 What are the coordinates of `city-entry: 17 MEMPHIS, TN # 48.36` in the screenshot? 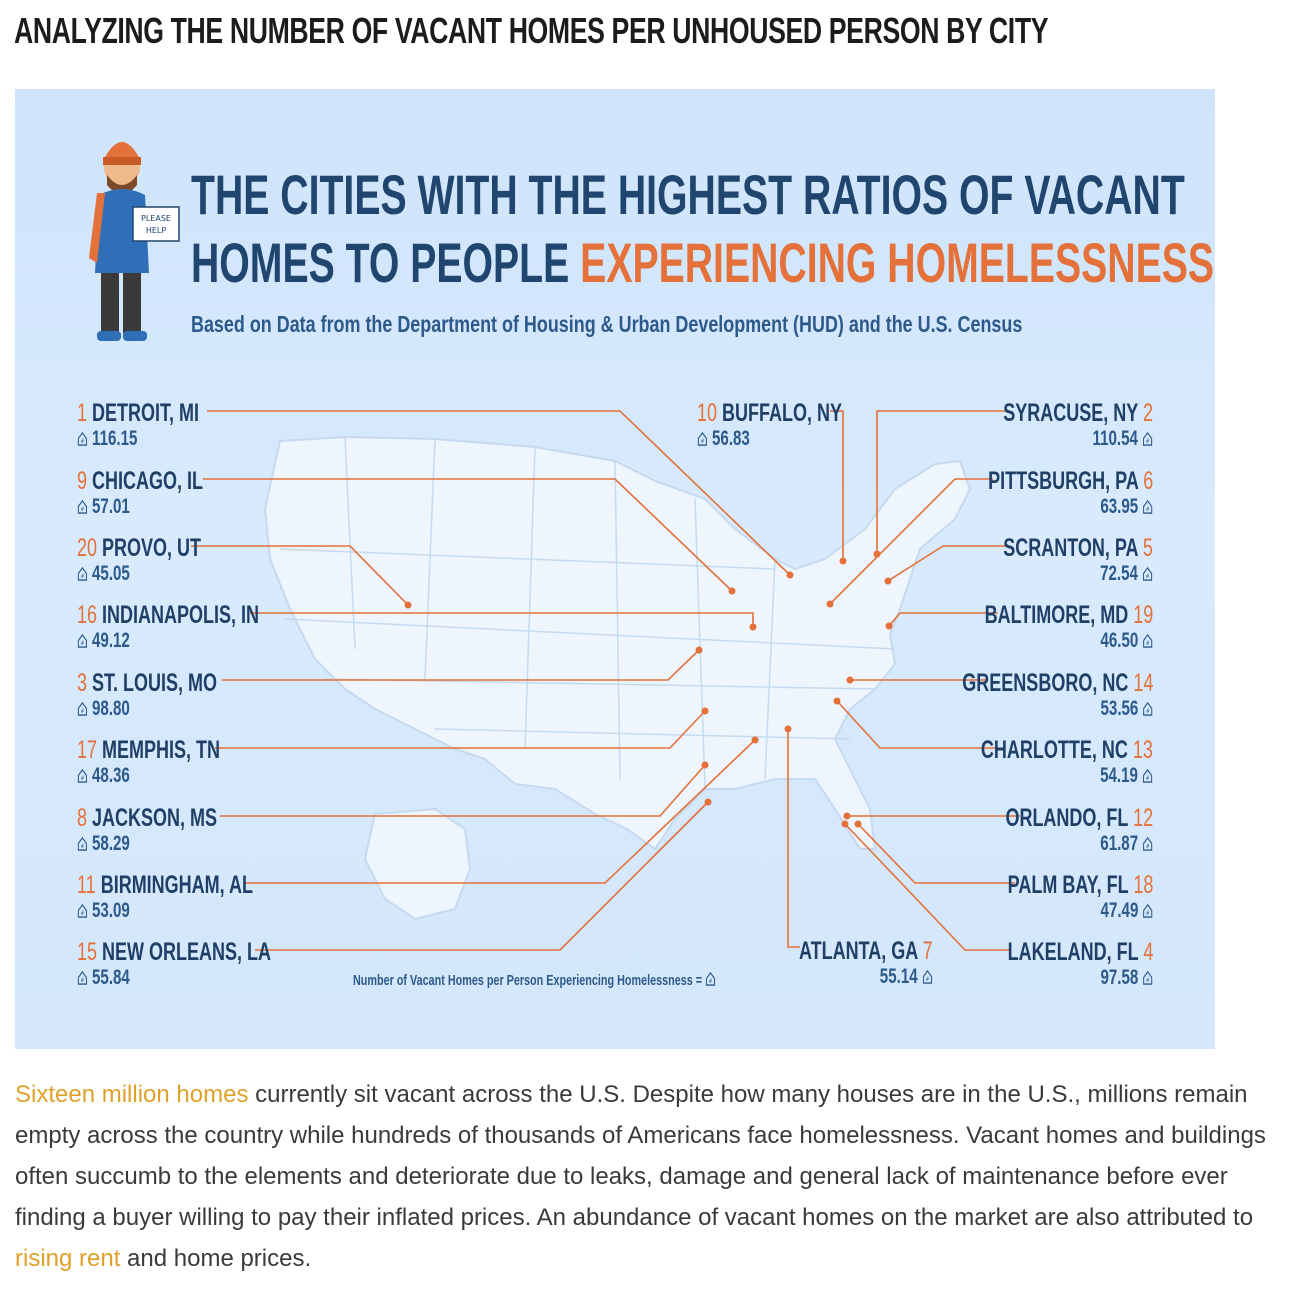 It's located at (176, 762).